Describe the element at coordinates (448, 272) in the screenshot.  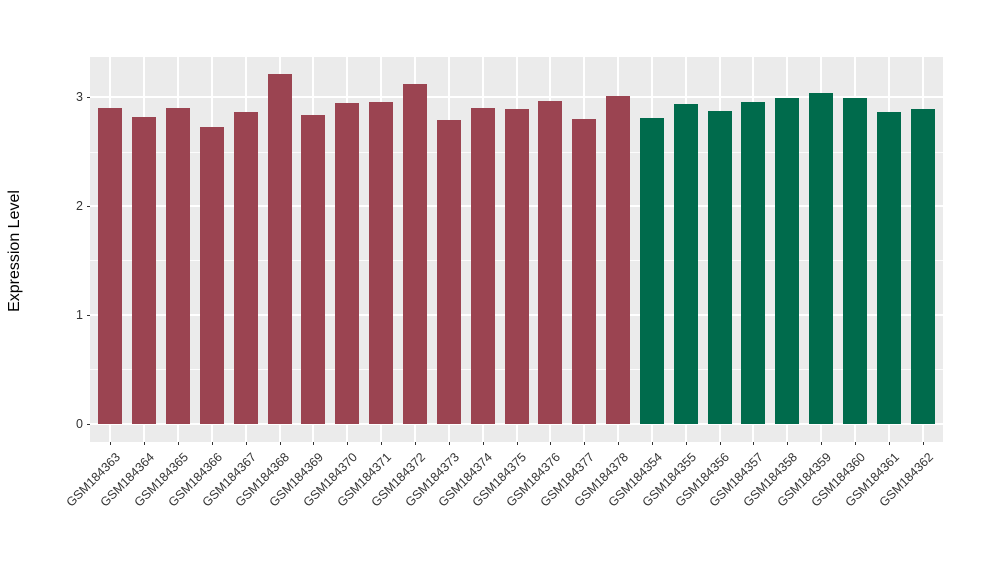
I see `bar-GSM184373` at that location.